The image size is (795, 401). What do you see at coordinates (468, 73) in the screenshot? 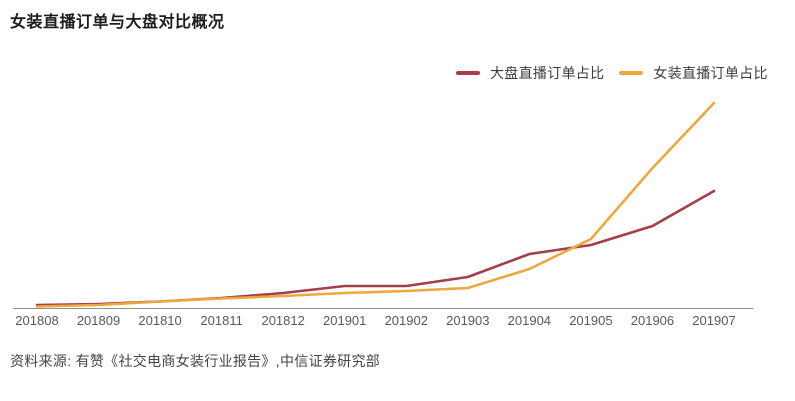
I see `red-line-swatch-icon` at bounding box center [468, 73].